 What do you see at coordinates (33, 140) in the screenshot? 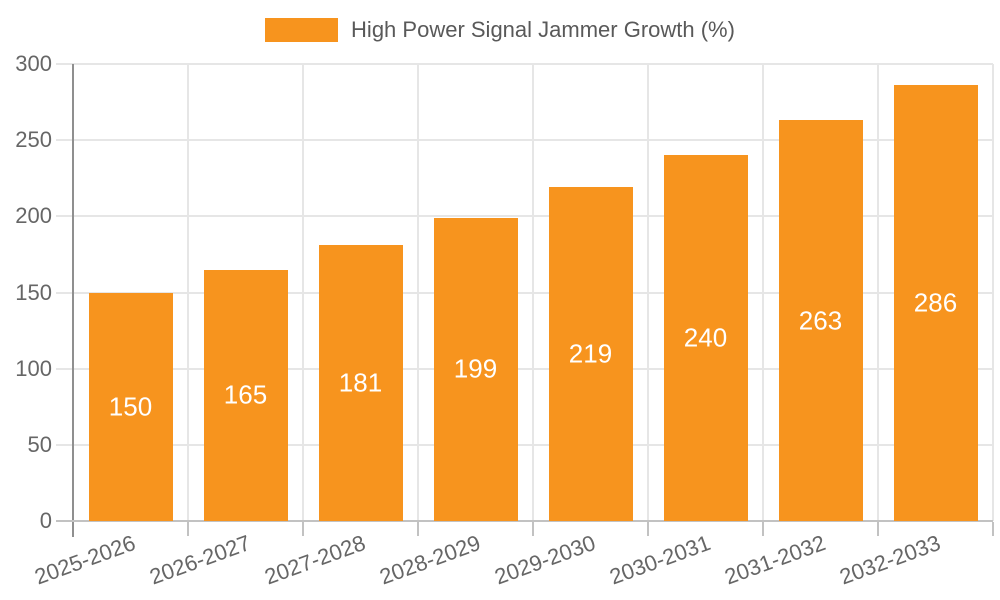
I see `y-tick-label: 250` at bounding box center [33, 140].